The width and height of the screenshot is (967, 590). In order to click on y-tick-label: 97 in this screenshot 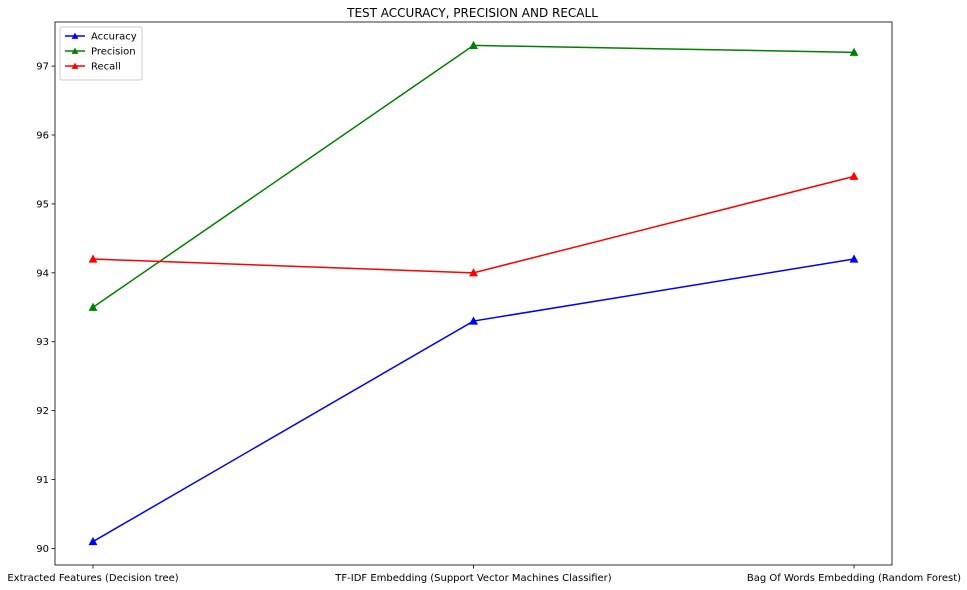, I will do `click(42, 67)`.